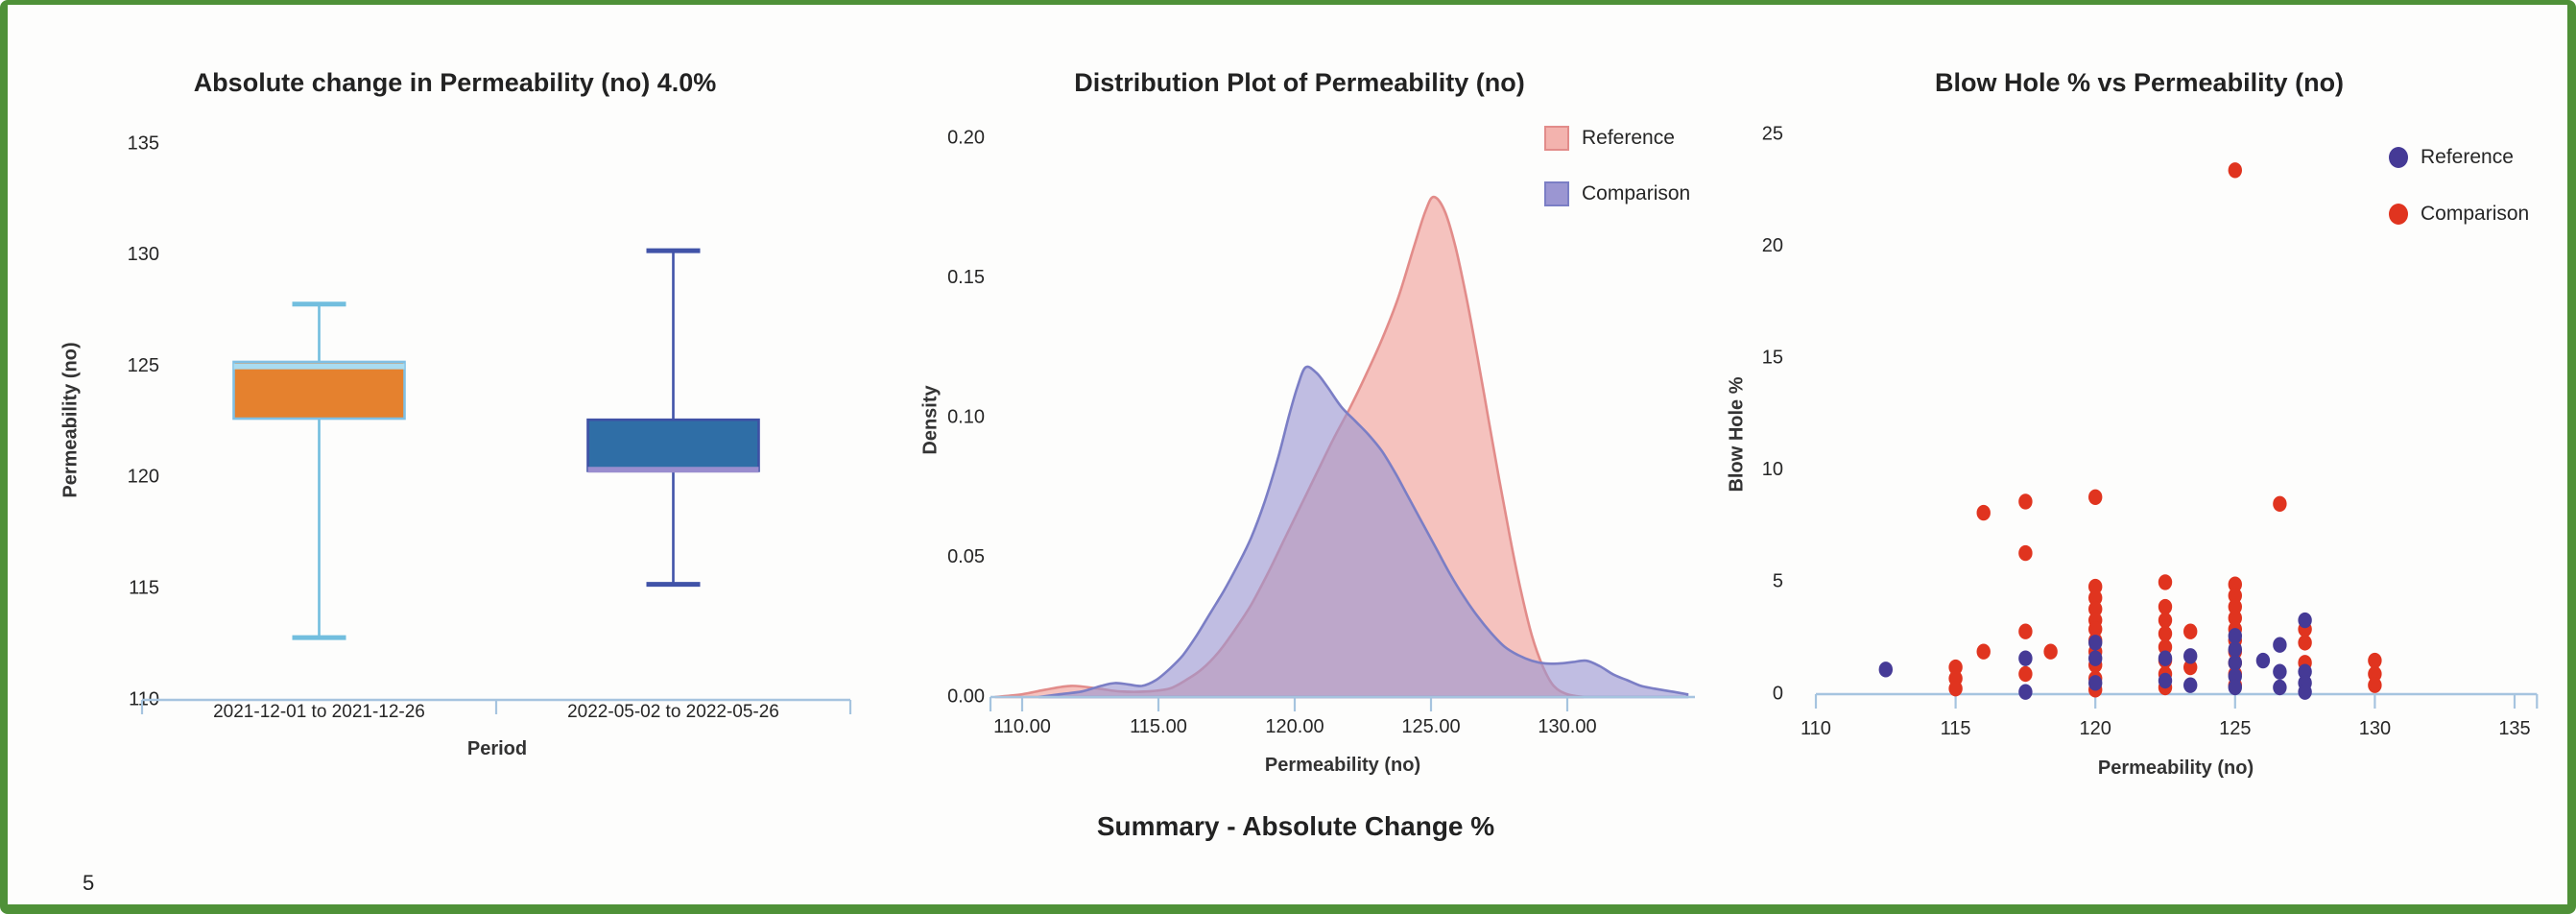 The height and width of the screenshot is (914, 2576). What do you see at coordinates (89, 883) in the screenshot?
I see `page-number: 5` at bounding box center [89, 883].